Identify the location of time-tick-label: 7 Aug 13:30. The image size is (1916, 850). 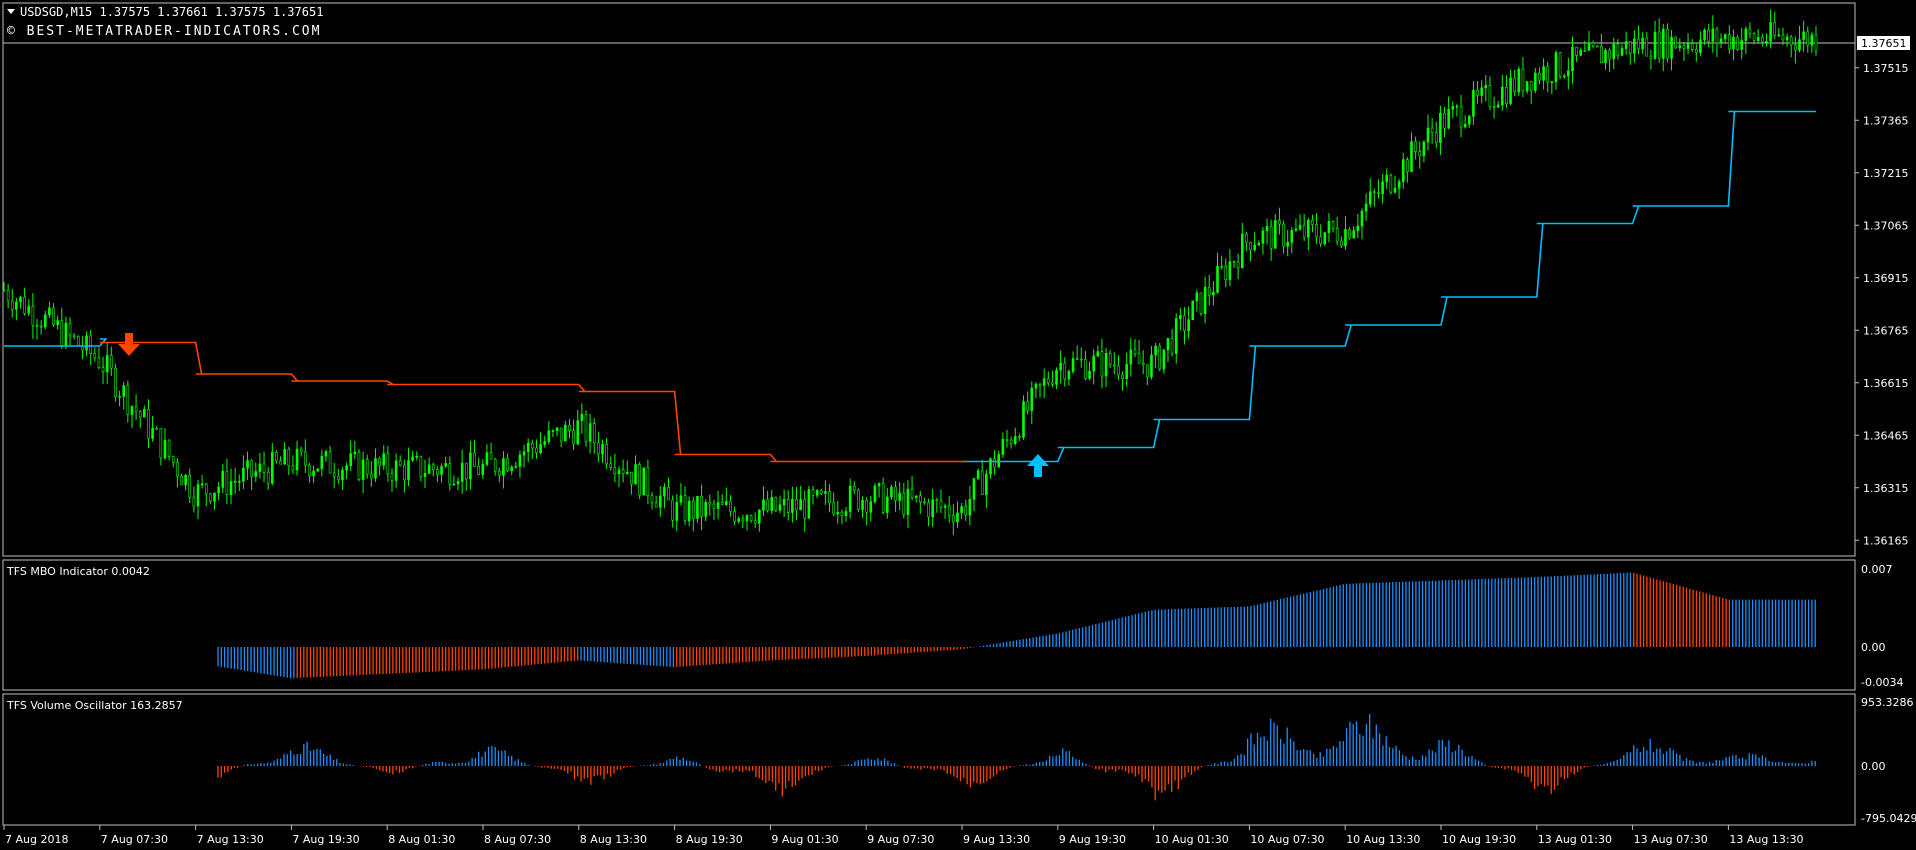
(230, 839).